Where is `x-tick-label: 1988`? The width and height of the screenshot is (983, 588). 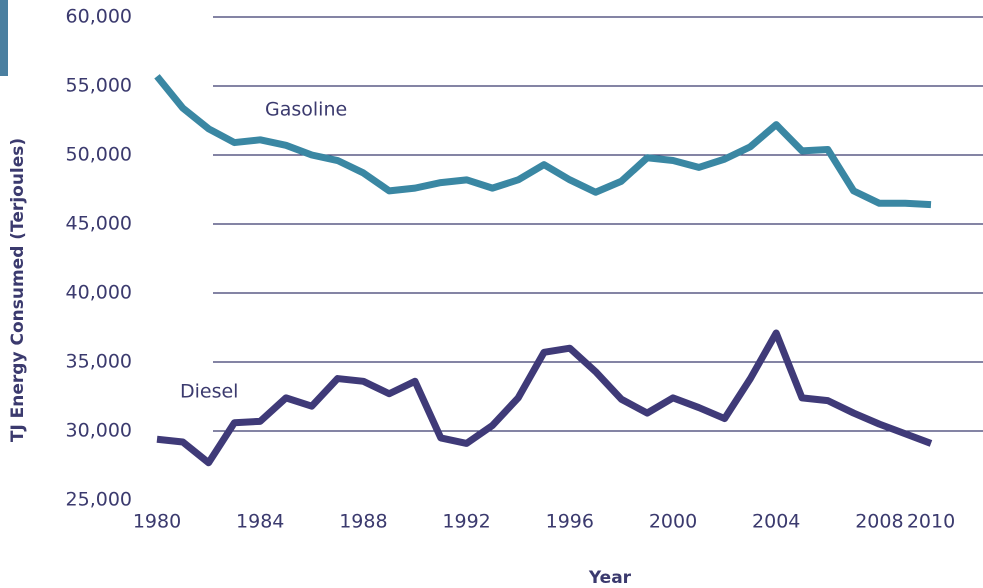 x-tick-label: 1988 is located at coordinates (363, 522).